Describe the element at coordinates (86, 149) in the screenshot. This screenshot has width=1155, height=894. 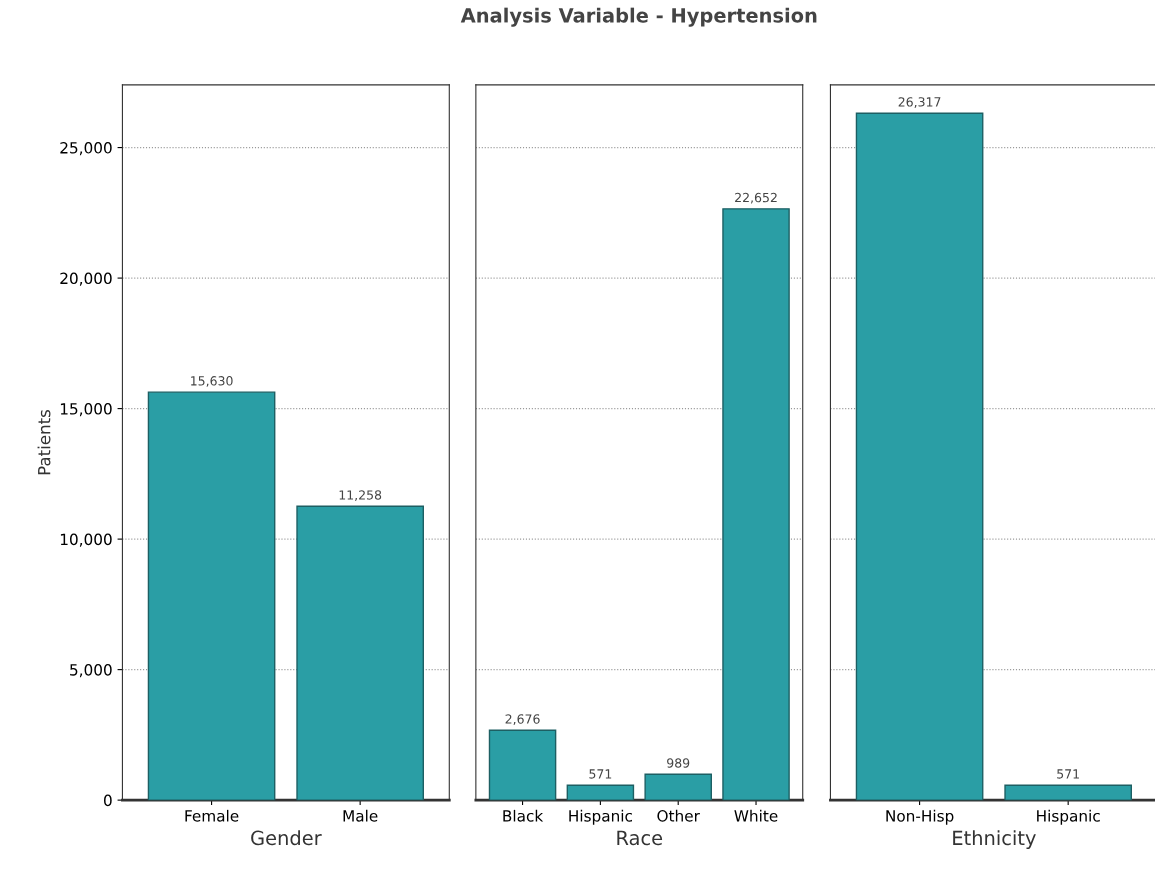
I see `y-tick-label: 25,000` at that location.